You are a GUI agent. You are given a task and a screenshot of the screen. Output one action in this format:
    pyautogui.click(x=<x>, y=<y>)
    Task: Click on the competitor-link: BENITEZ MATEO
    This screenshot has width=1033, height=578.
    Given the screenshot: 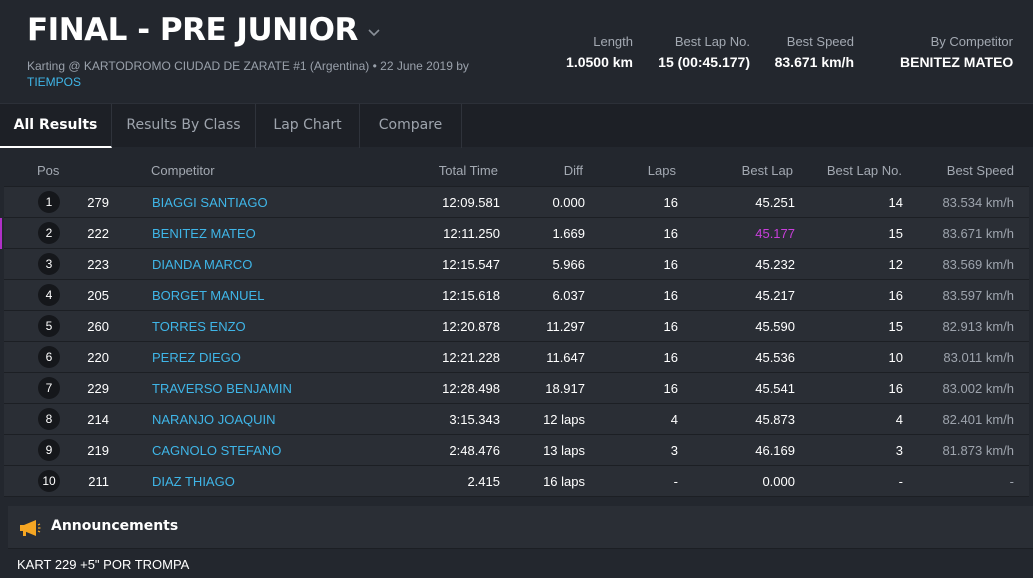 What is the action you would take?
    pyautogui.click(x=204, y=233)
    